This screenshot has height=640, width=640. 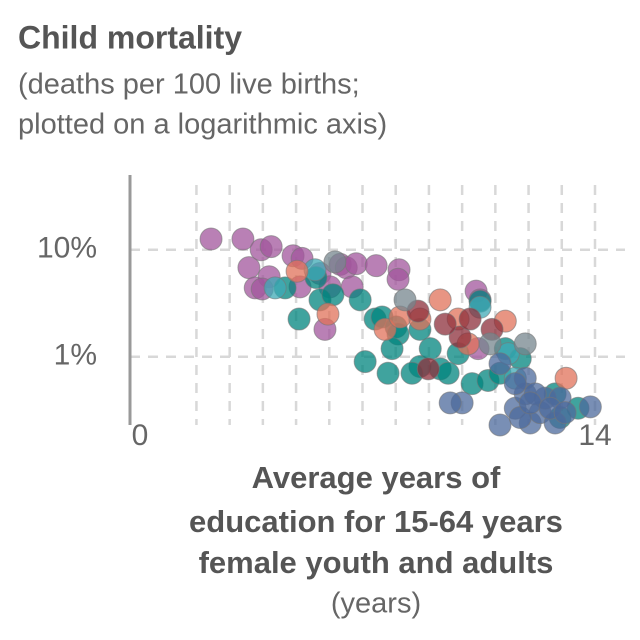 What do you see at coordinates (189, 85) in the screenshot?
I see `chart-subtitle: (deaths per 100 live births;` at bounding box center [189, 85].